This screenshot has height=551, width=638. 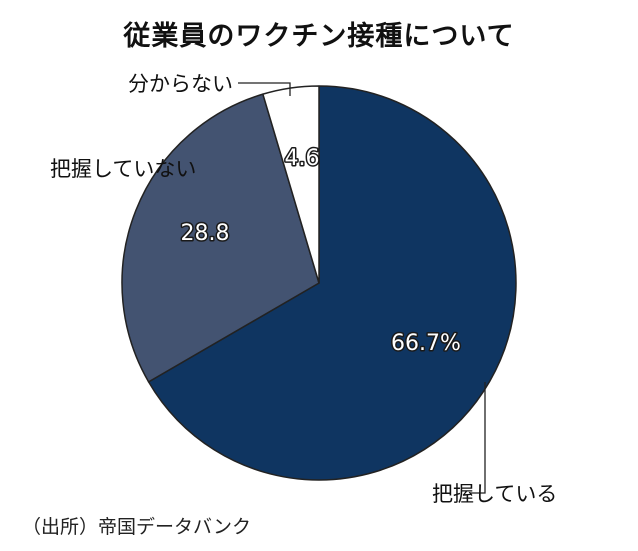 What do you see at coordinates (180, 84) in the screenshot?
I see `category-label-unknown: 分からない` at bounding box center [180, 84].